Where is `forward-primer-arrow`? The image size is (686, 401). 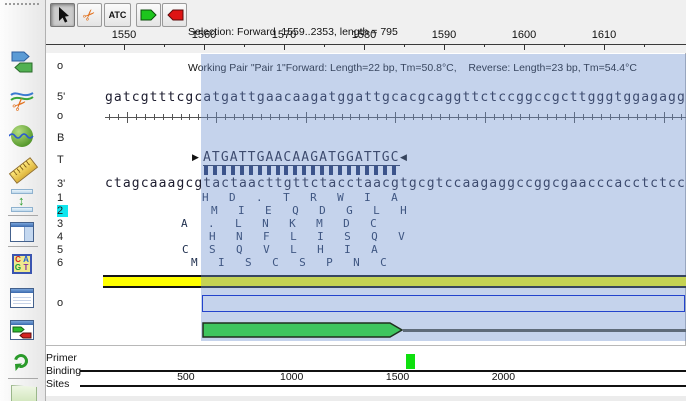 forward-primer-arrow is located at coordinates (303, 330).